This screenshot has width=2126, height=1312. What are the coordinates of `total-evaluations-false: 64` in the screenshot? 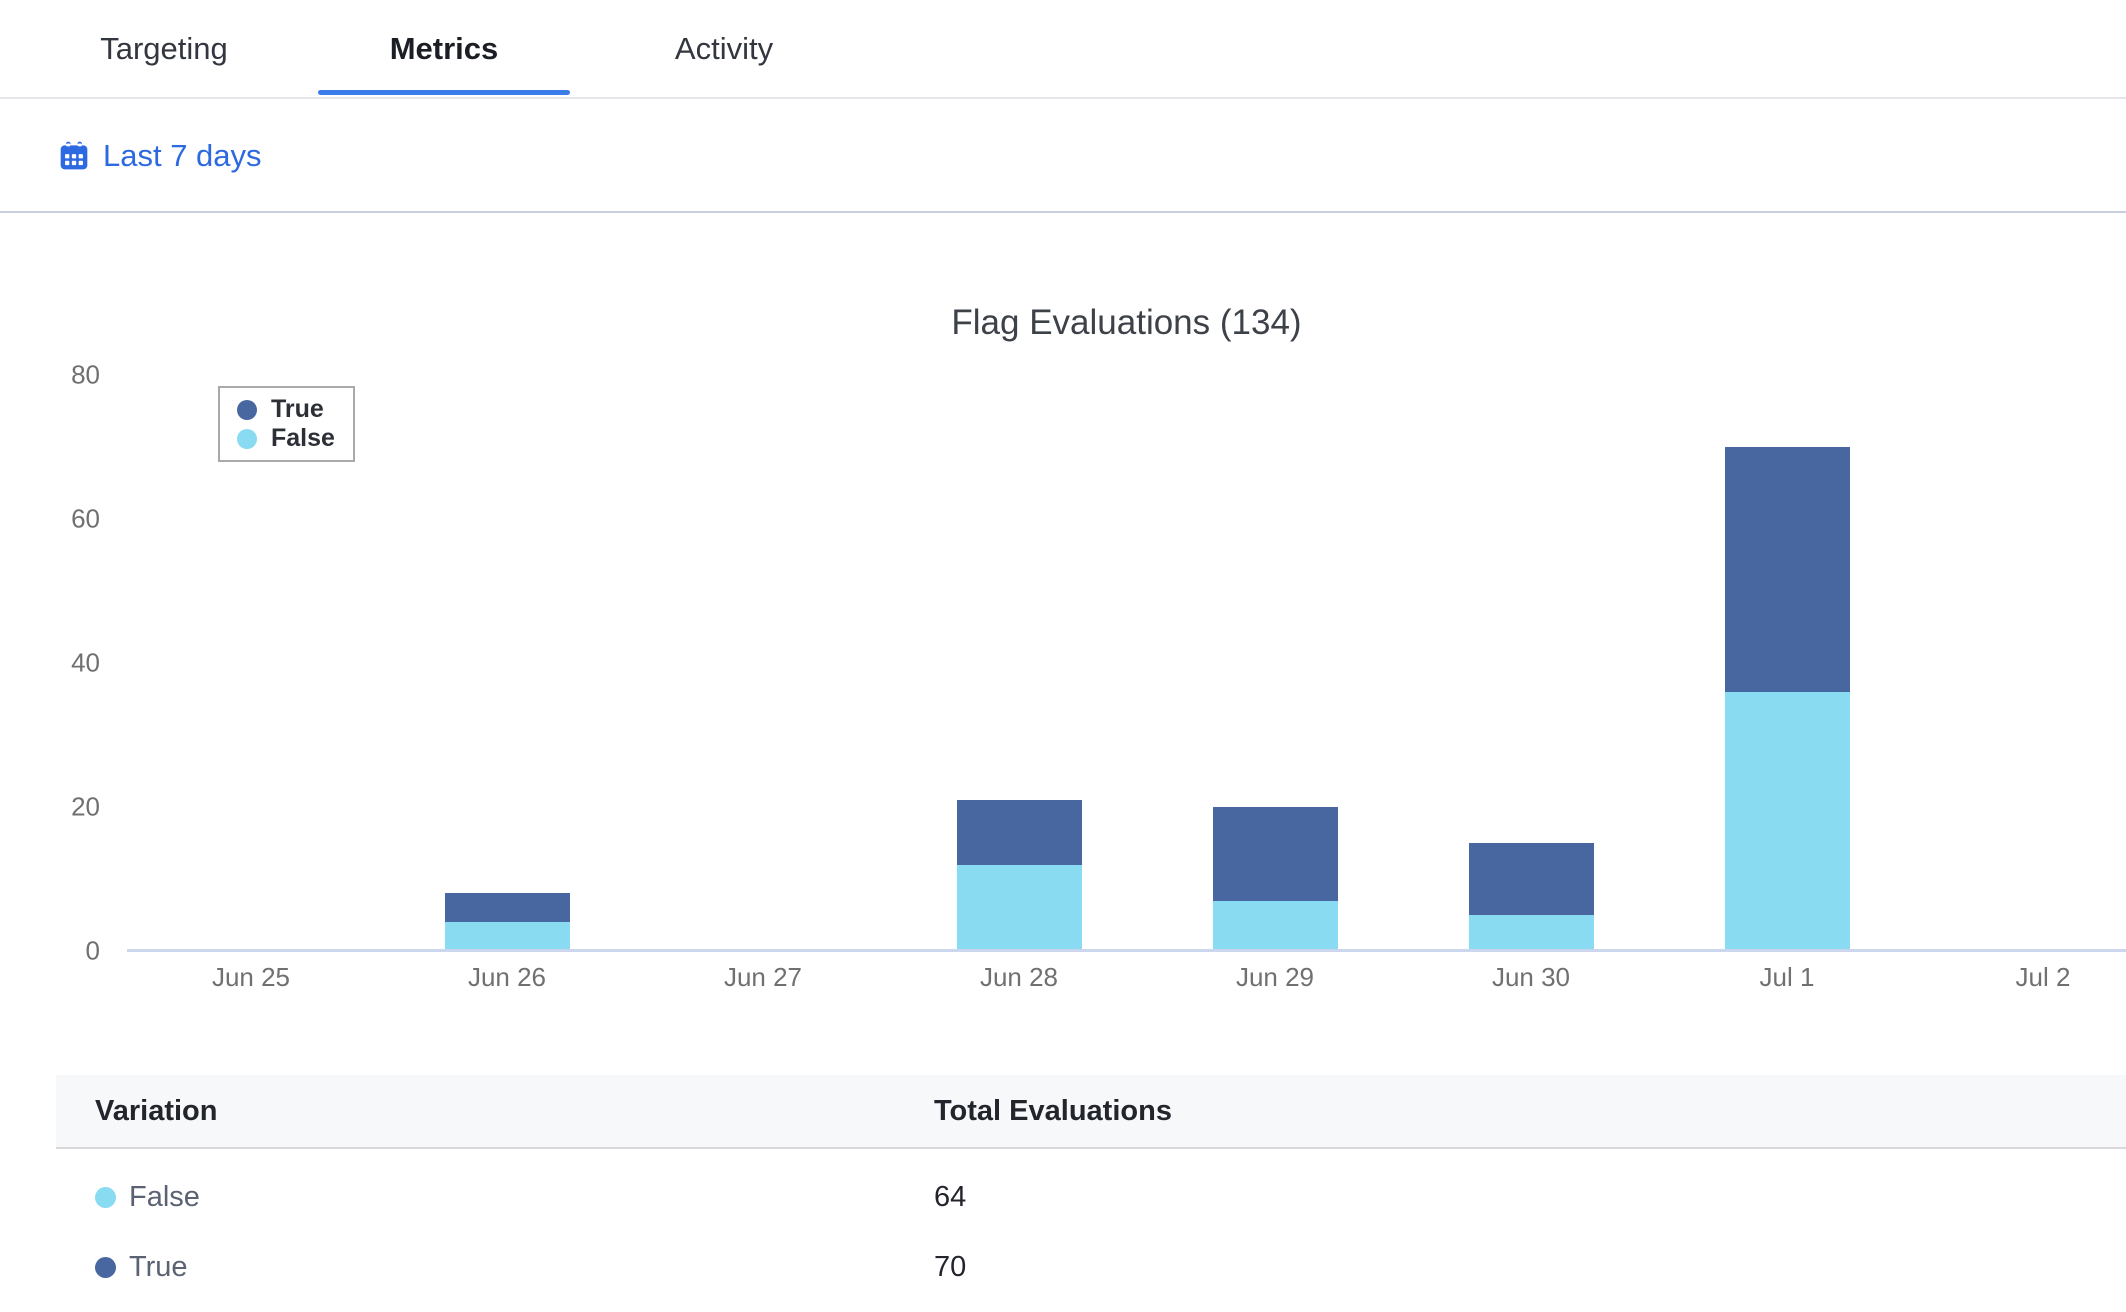 It's located at (950, 1196).